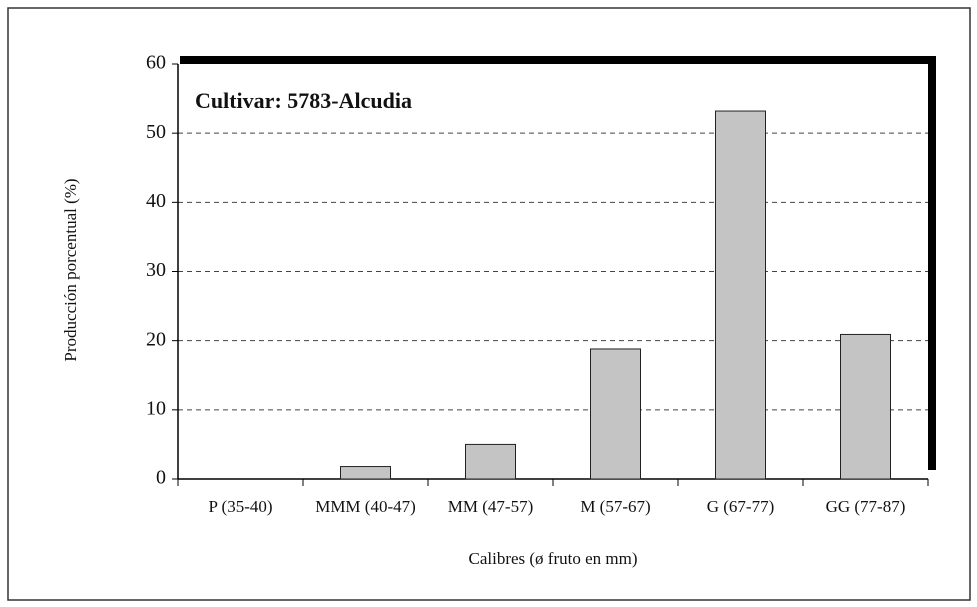  I want to click on y-tick-label: 60, so click(156, 63).